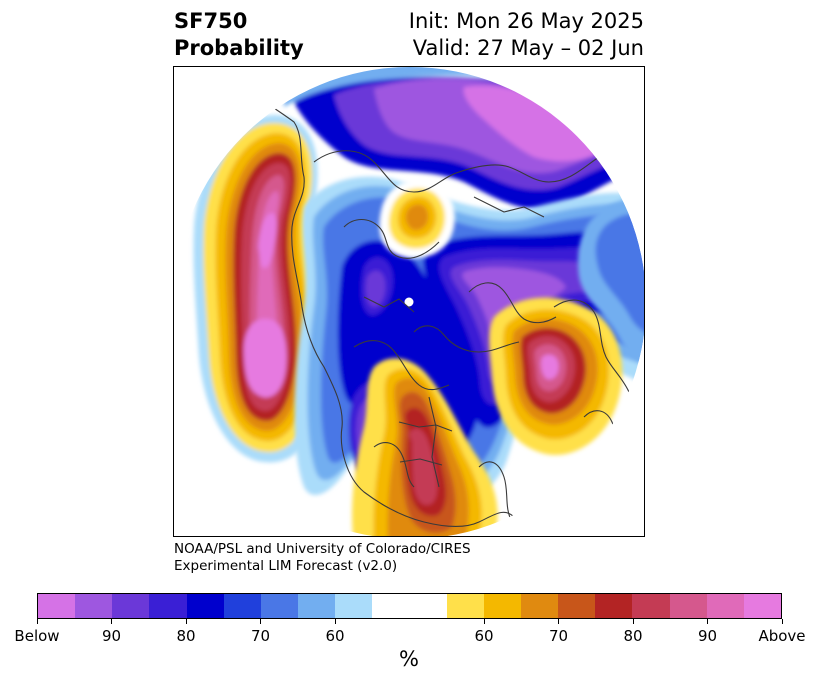 This screenshot has width=819, height=686. What do you see at coordinates (409, 659) in the screenshot?
I see `colorbar-unit-label: %` at bounding box center [409, 659].